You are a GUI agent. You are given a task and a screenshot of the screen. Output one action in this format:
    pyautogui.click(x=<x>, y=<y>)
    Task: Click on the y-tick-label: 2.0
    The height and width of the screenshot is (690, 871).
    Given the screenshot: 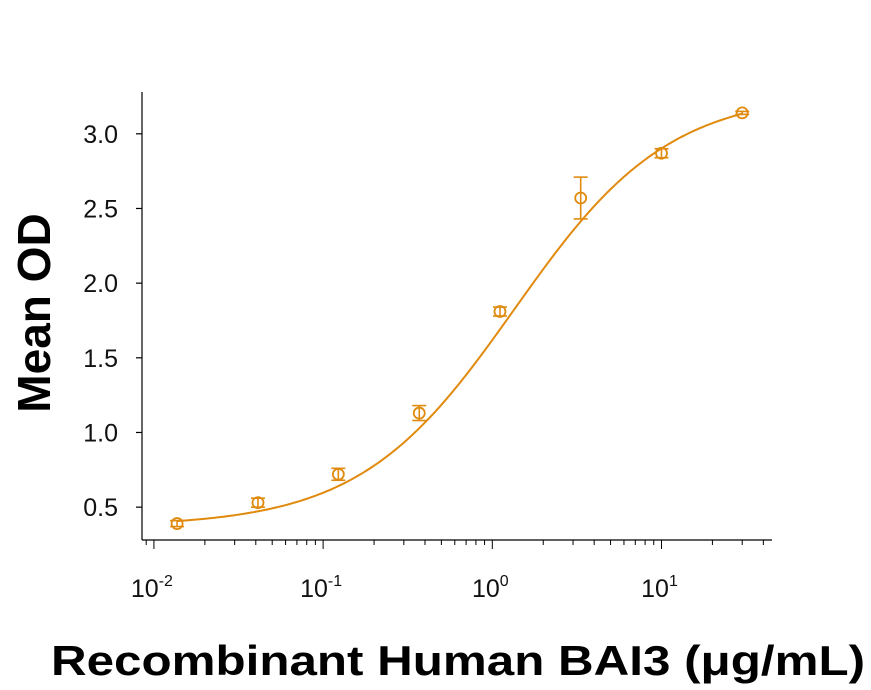 What is the action you would take?
    pyautogui.click(x=100, y=284)
    